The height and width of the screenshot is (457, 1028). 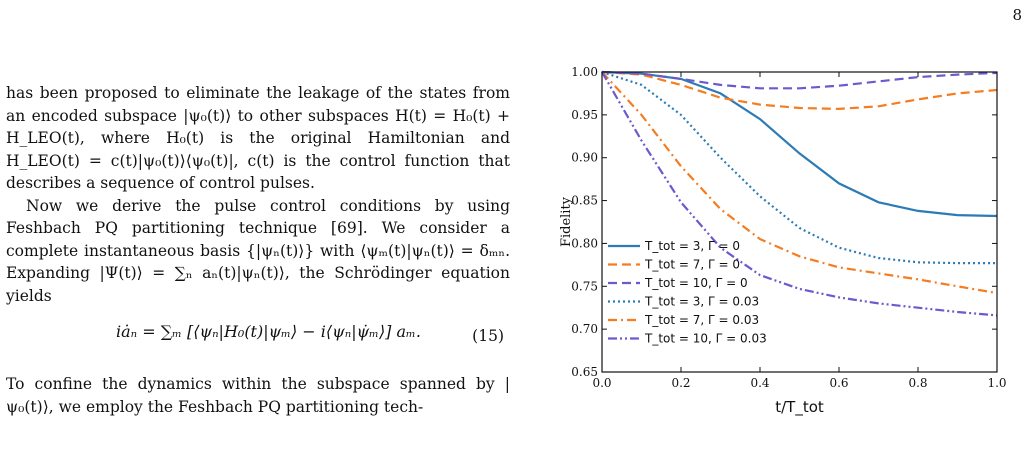 What do you see at coordinates (799, 407) in the screenshot?
I see `x-axis-label: t/T_tot` at bounding box center [799, 407].